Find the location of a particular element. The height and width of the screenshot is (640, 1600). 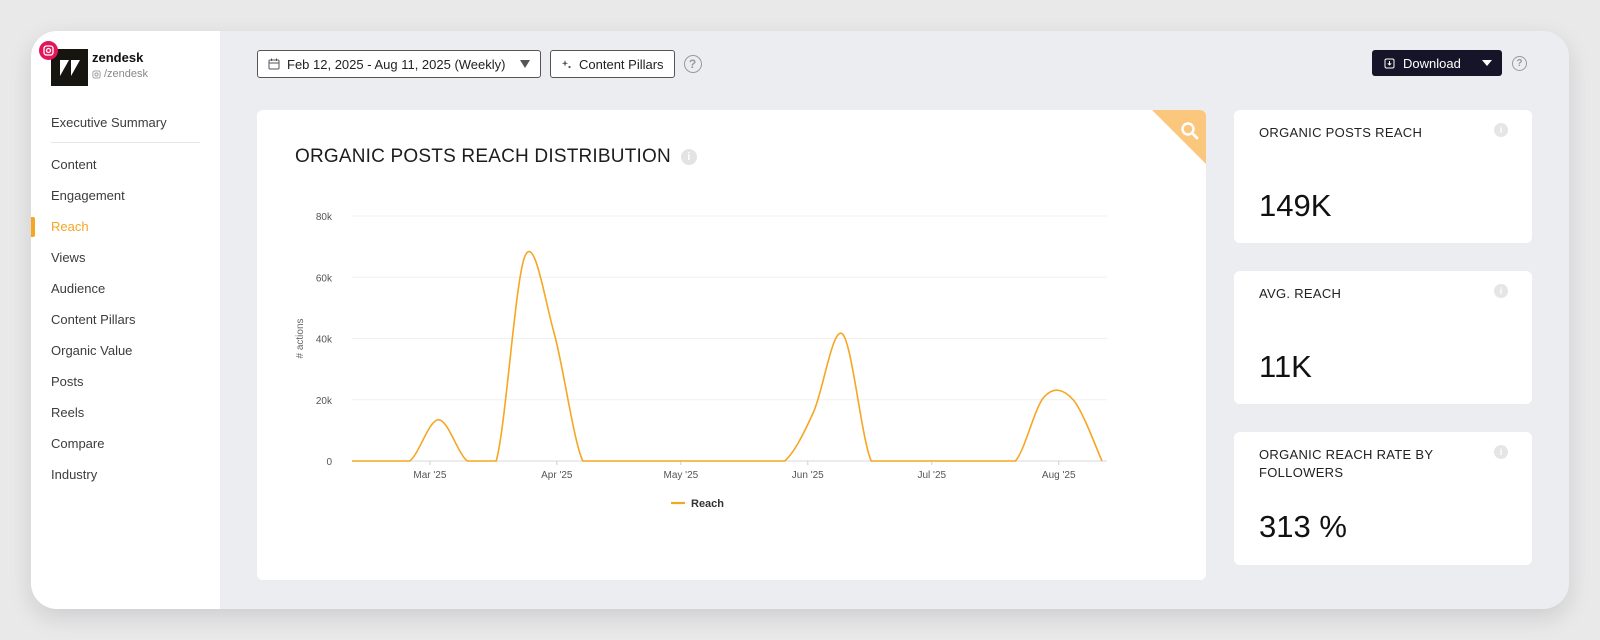

caret-down-icon is located at coordinates (1487, 63).